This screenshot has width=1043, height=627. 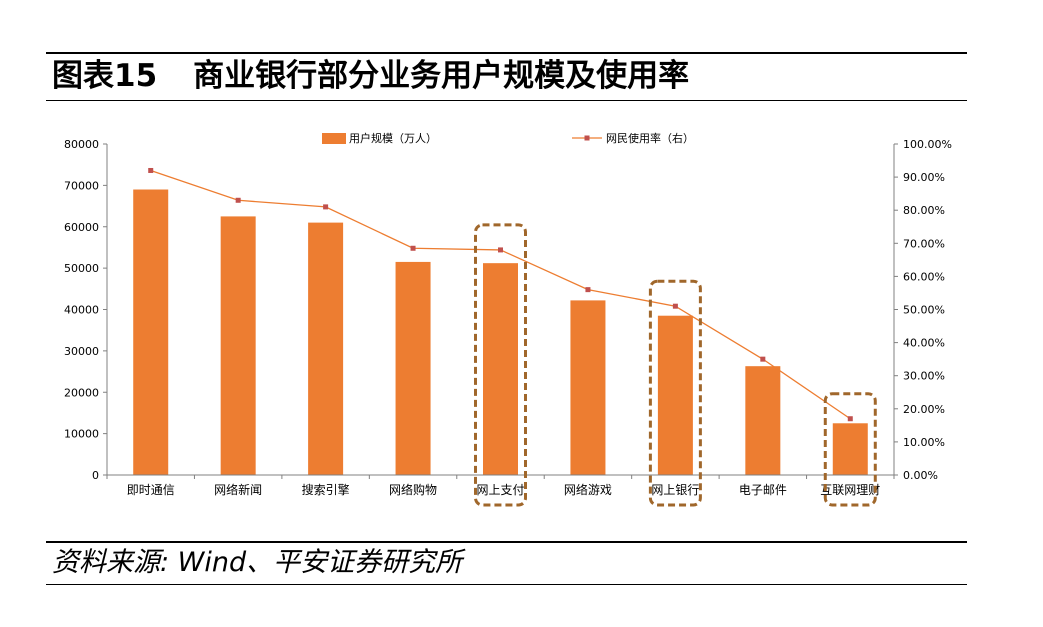 What do you see at coordinates (506, 100) in the screenshot?
I see `title-underline` at bounding box center [506, 100].